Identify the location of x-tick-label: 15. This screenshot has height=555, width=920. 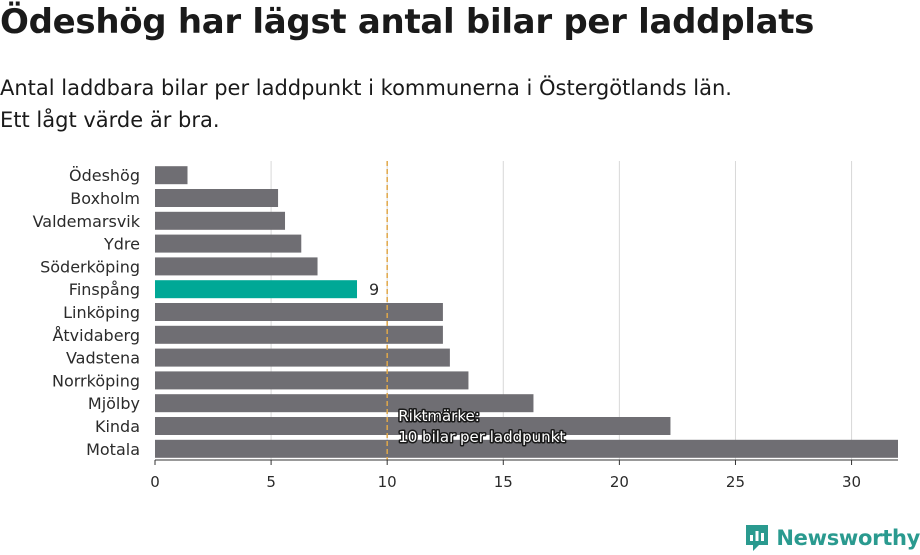
(503, 482).